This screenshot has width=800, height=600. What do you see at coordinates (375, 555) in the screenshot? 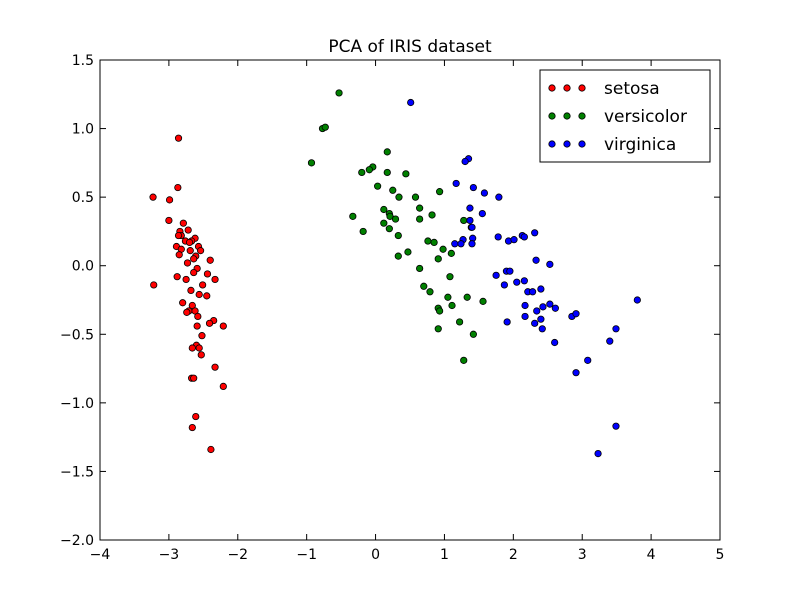
I see `x-tick-label: 0` at bounding box center [375, 555].